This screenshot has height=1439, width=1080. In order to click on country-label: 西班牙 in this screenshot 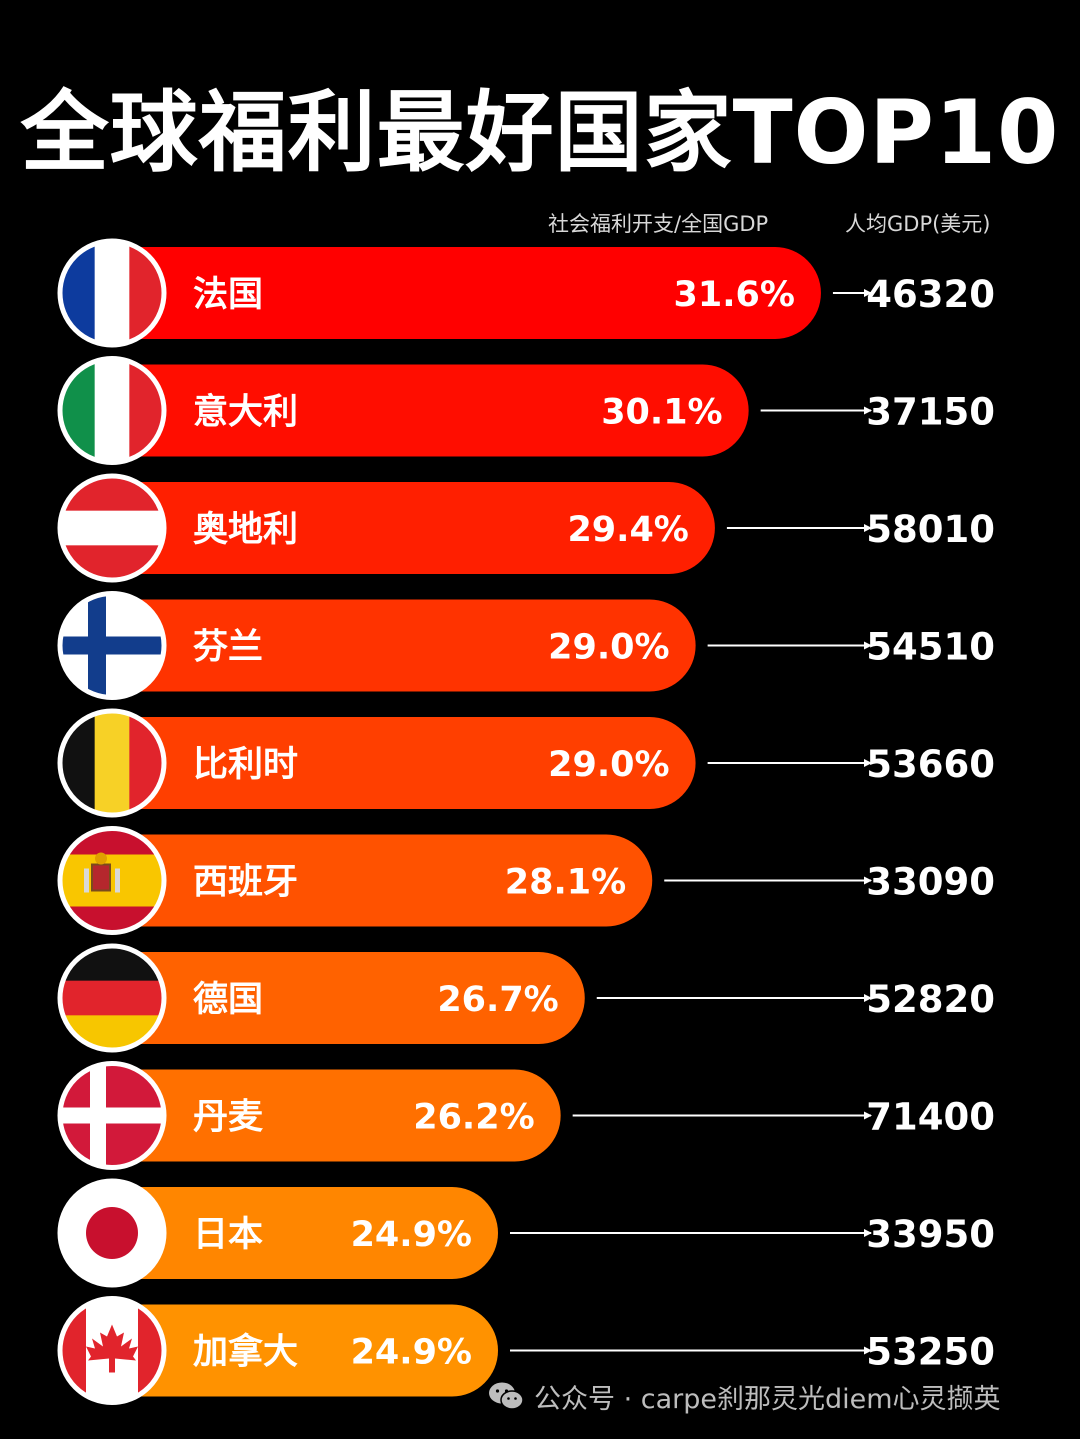, I will do `click(245, 883)`.